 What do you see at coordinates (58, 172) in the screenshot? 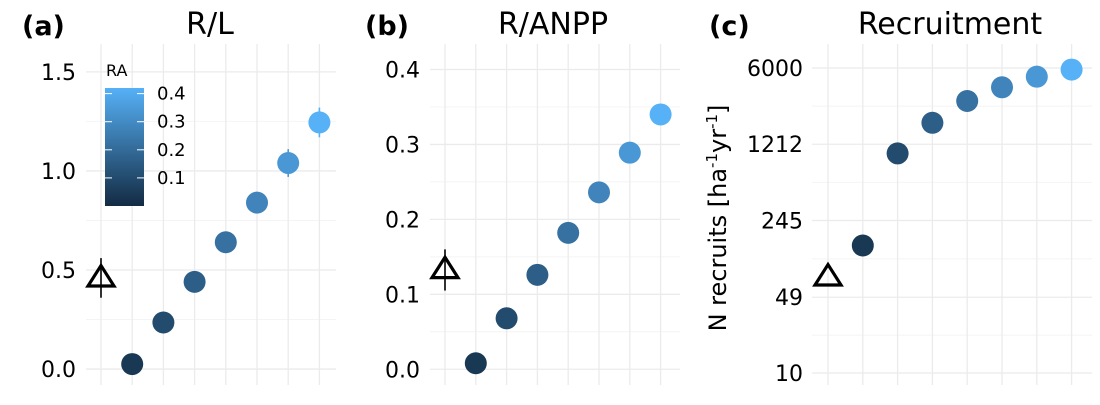
I see `y-tick-label: 1.0` at bounding box center [58, 172].